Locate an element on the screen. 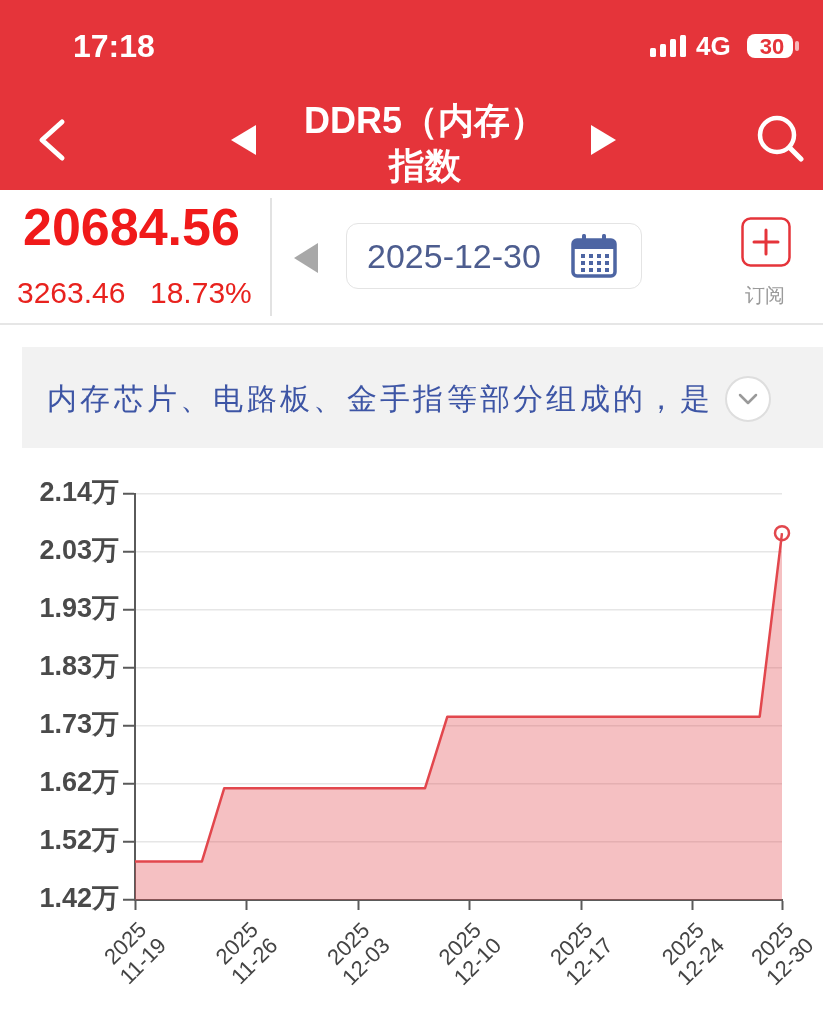 The height and width of the screenshot is (1024, 823). y-tick-label: 1.93万 is located at coordinates (79, 608).